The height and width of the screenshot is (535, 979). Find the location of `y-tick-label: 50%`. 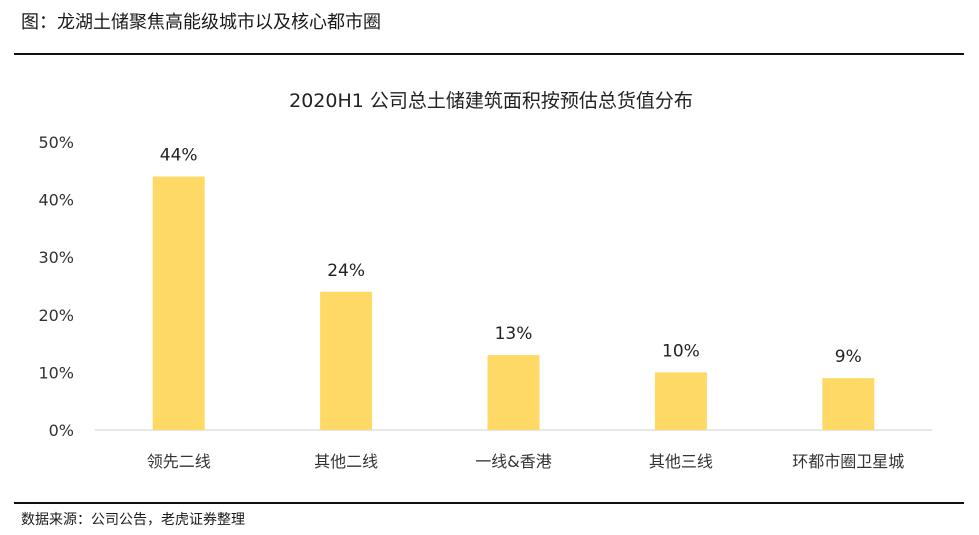

y-tick-label: 50% is located at coordinates (56, 142).